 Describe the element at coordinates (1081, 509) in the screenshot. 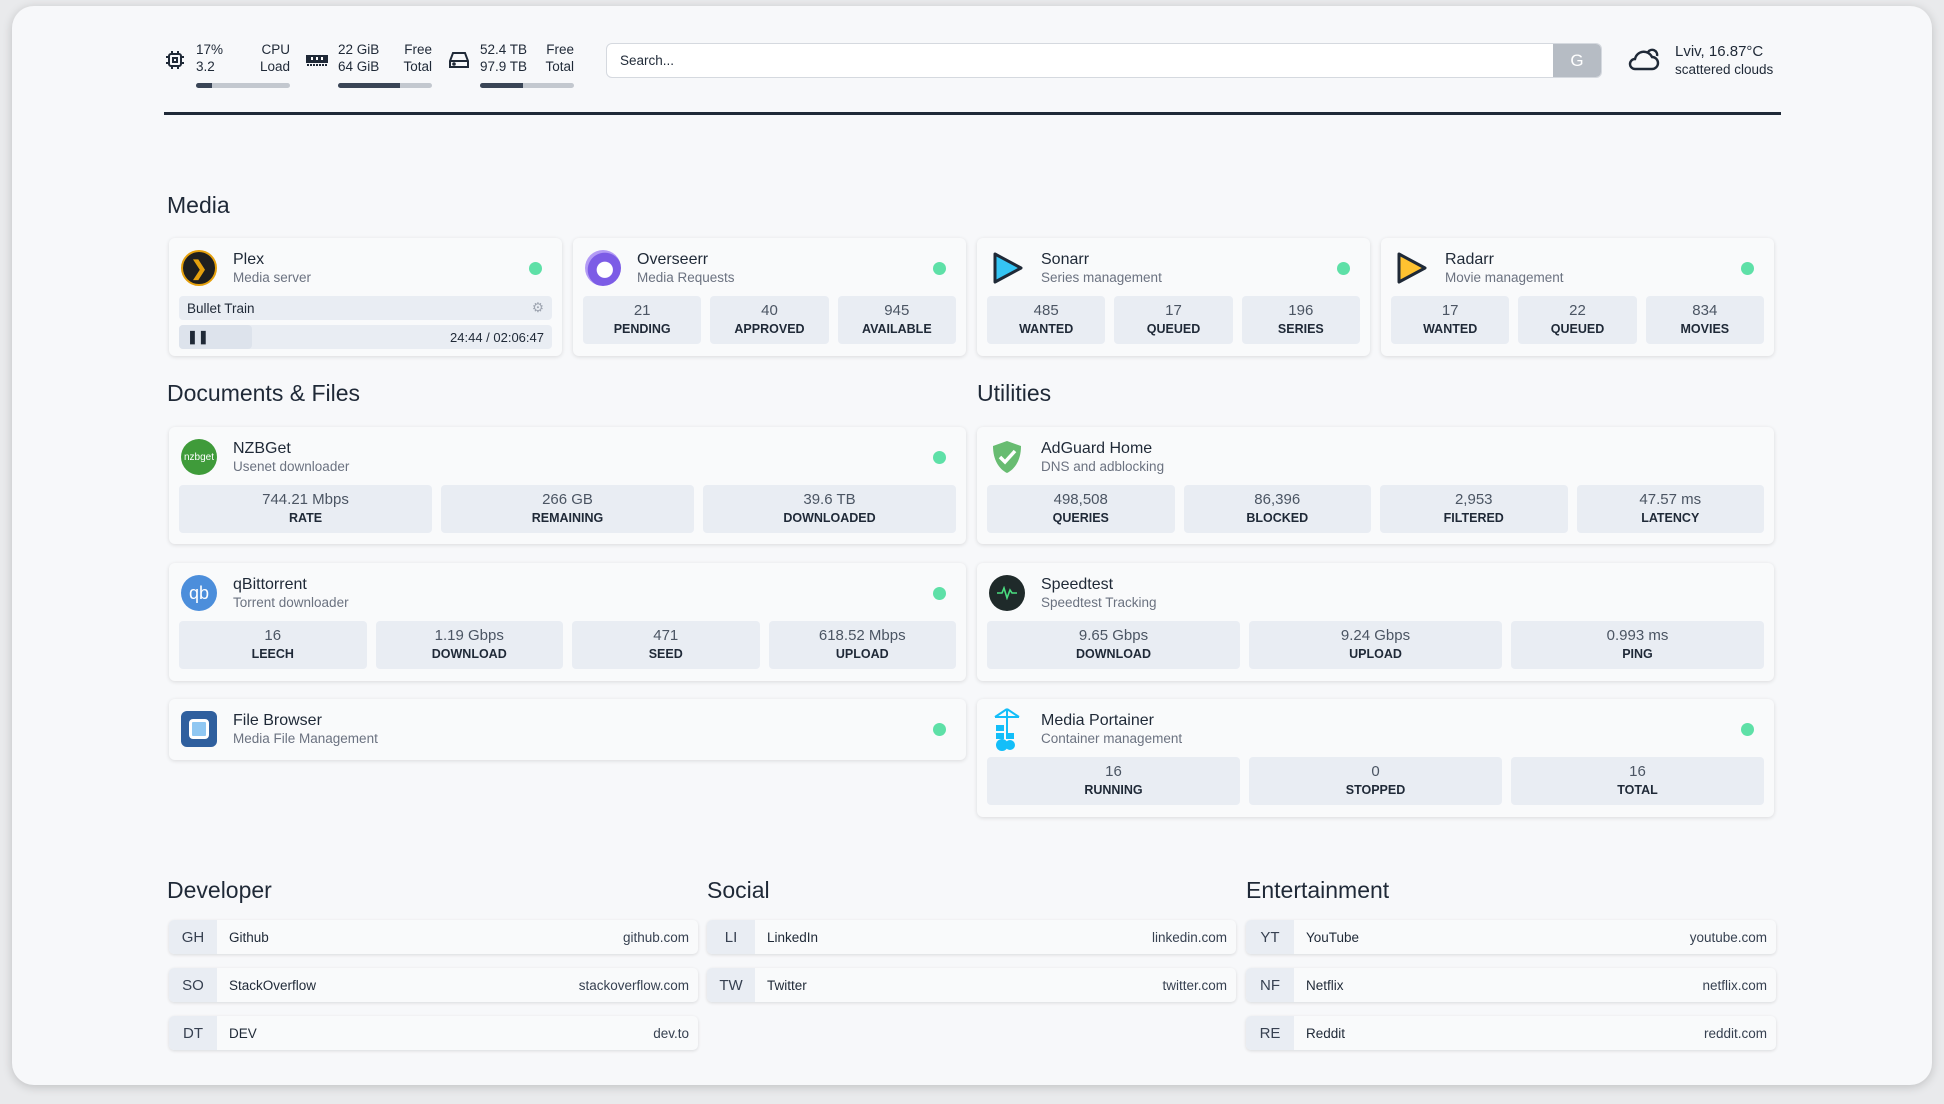

I see `stat-queries: 498,508 QUERIES` at that location.